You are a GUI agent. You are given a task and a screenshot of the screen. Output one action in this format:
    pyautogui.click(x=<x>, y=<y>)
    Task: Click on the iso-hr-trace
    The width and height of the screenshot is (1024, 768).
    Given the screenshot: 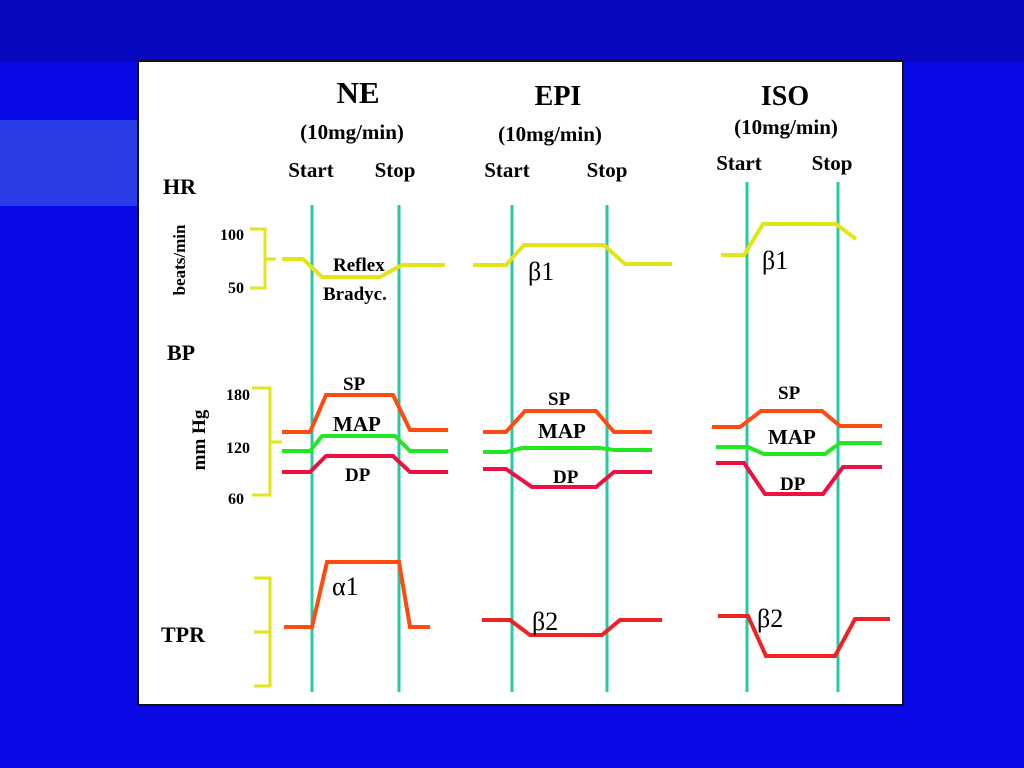 What is the action you would take?
    pyautogui.click(x=789, y=239)
    